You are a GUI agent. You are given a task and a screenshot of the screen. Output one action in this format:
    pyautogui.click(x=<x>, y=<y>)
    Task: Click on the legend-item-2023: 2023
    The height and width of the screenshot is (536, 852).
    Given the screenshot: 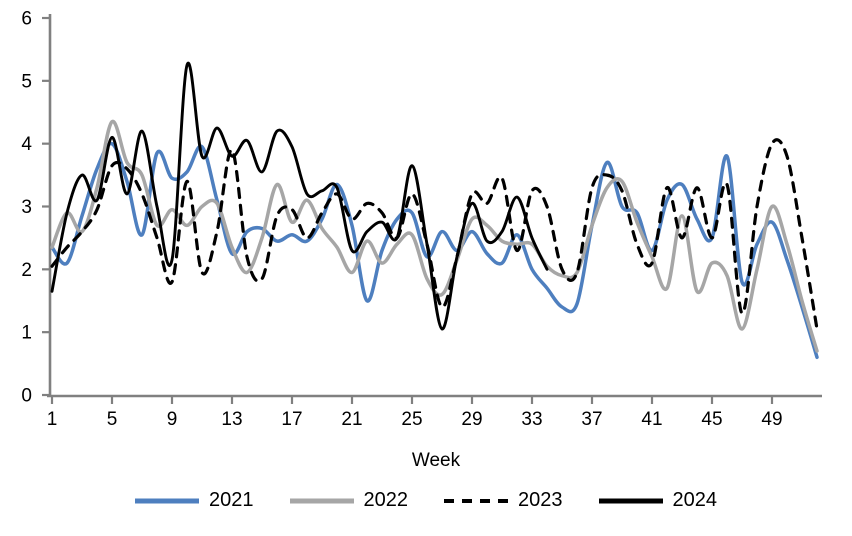 What is the action you would take?
    pyautogui.click(x=503, y=500)
    